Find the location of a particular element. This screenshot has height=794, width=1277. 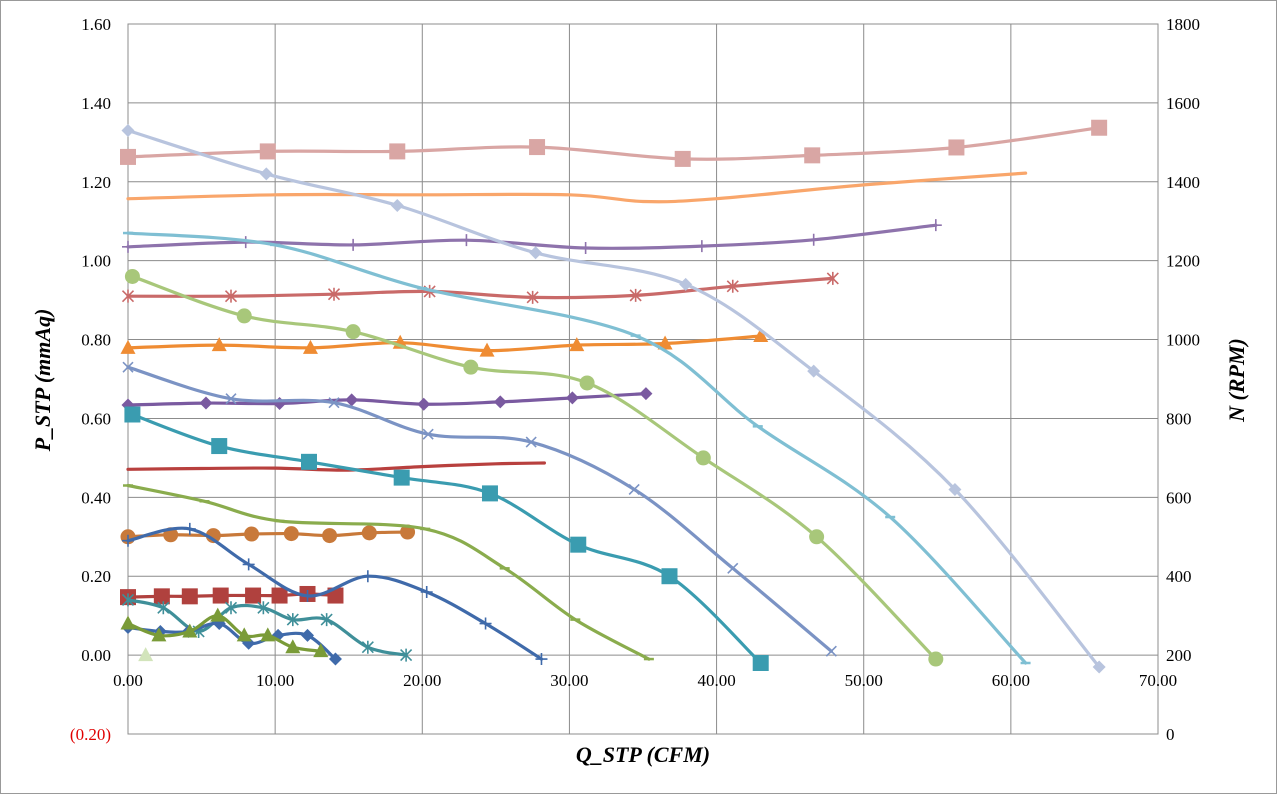

y2-tick-label: 1400 is located at coordinates (1183, 182).